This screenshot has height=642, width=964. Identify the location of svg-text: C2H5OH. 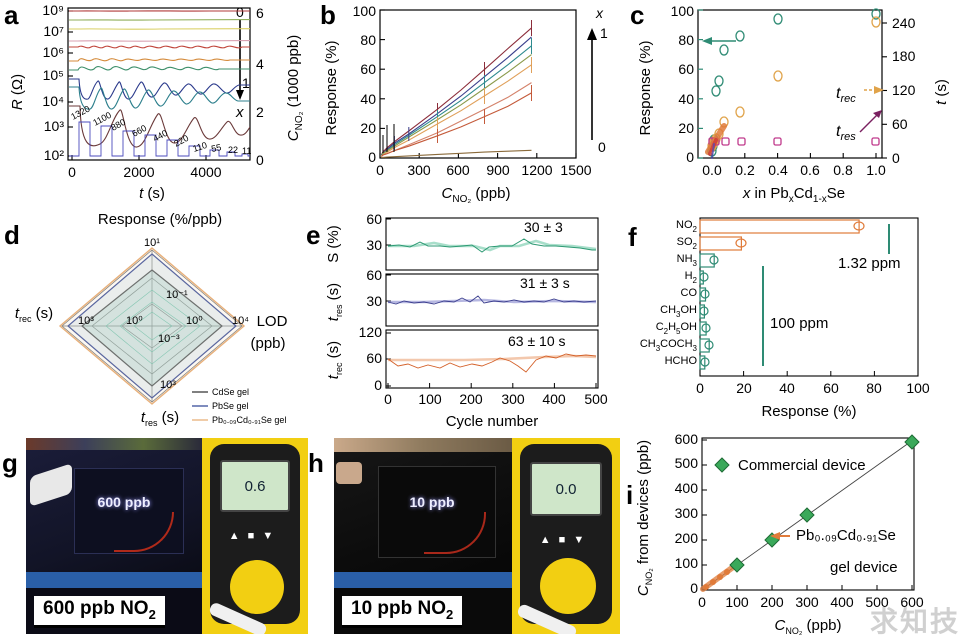
(676, 328).